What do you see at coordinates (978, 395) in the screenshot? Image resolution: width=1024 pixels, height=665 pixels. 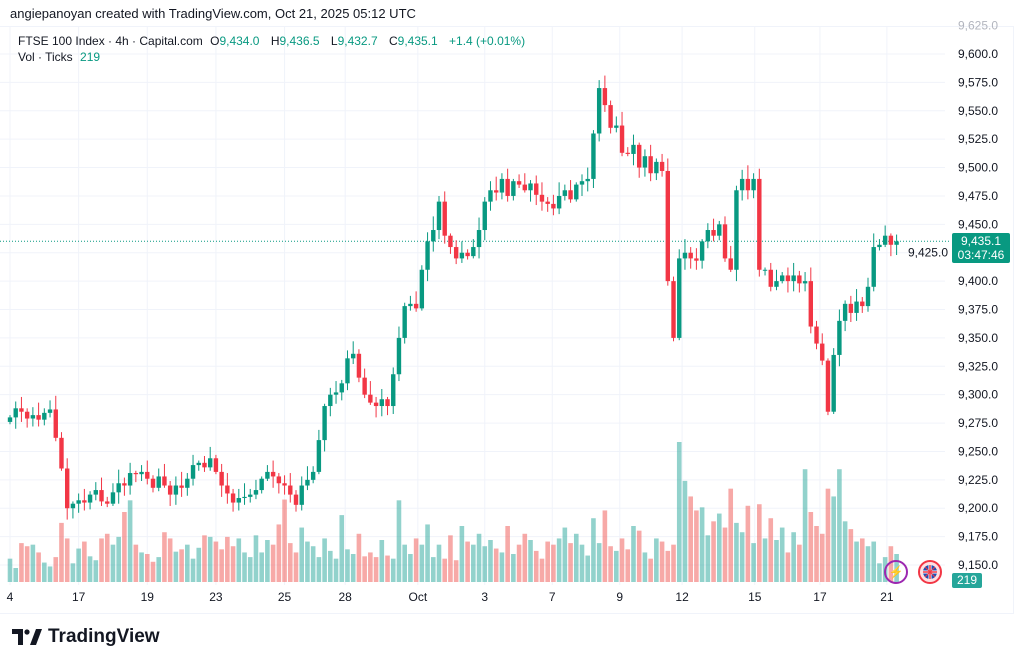 I see `price-tick-label: 9,300.0` at bounding box center [978, 395].